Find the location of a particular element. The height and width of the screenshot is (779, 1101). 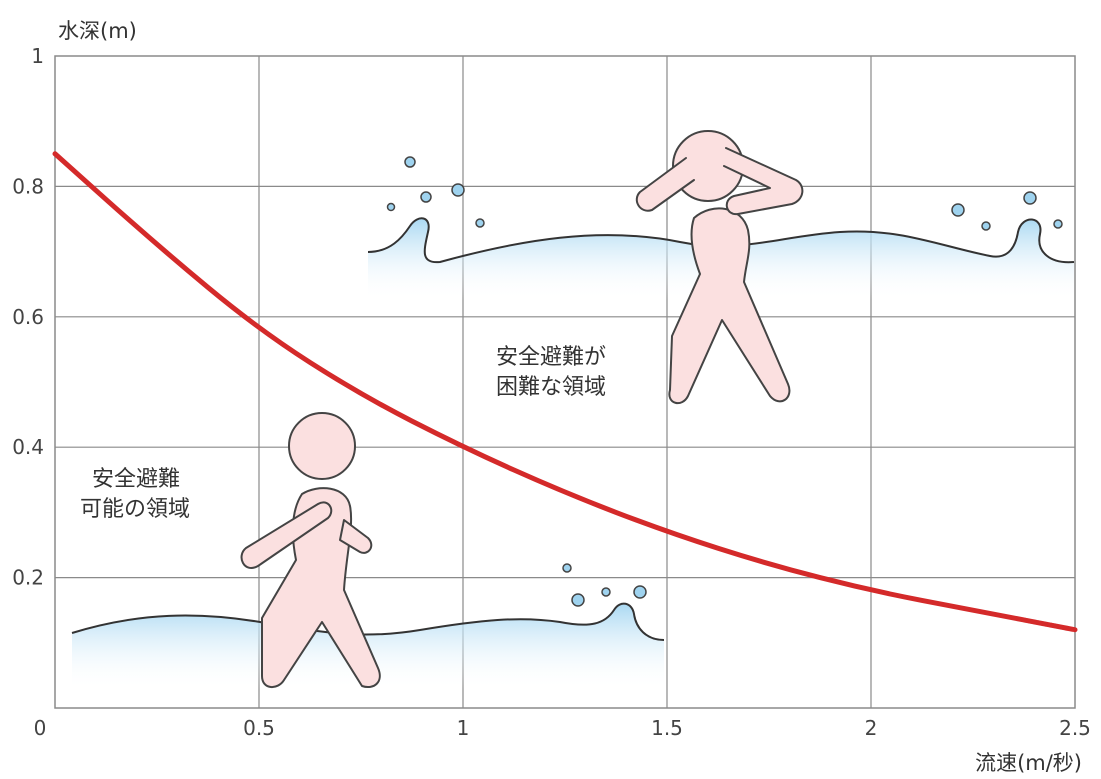

y-tick-label: 0.6 is located at coordinates (28, 317).